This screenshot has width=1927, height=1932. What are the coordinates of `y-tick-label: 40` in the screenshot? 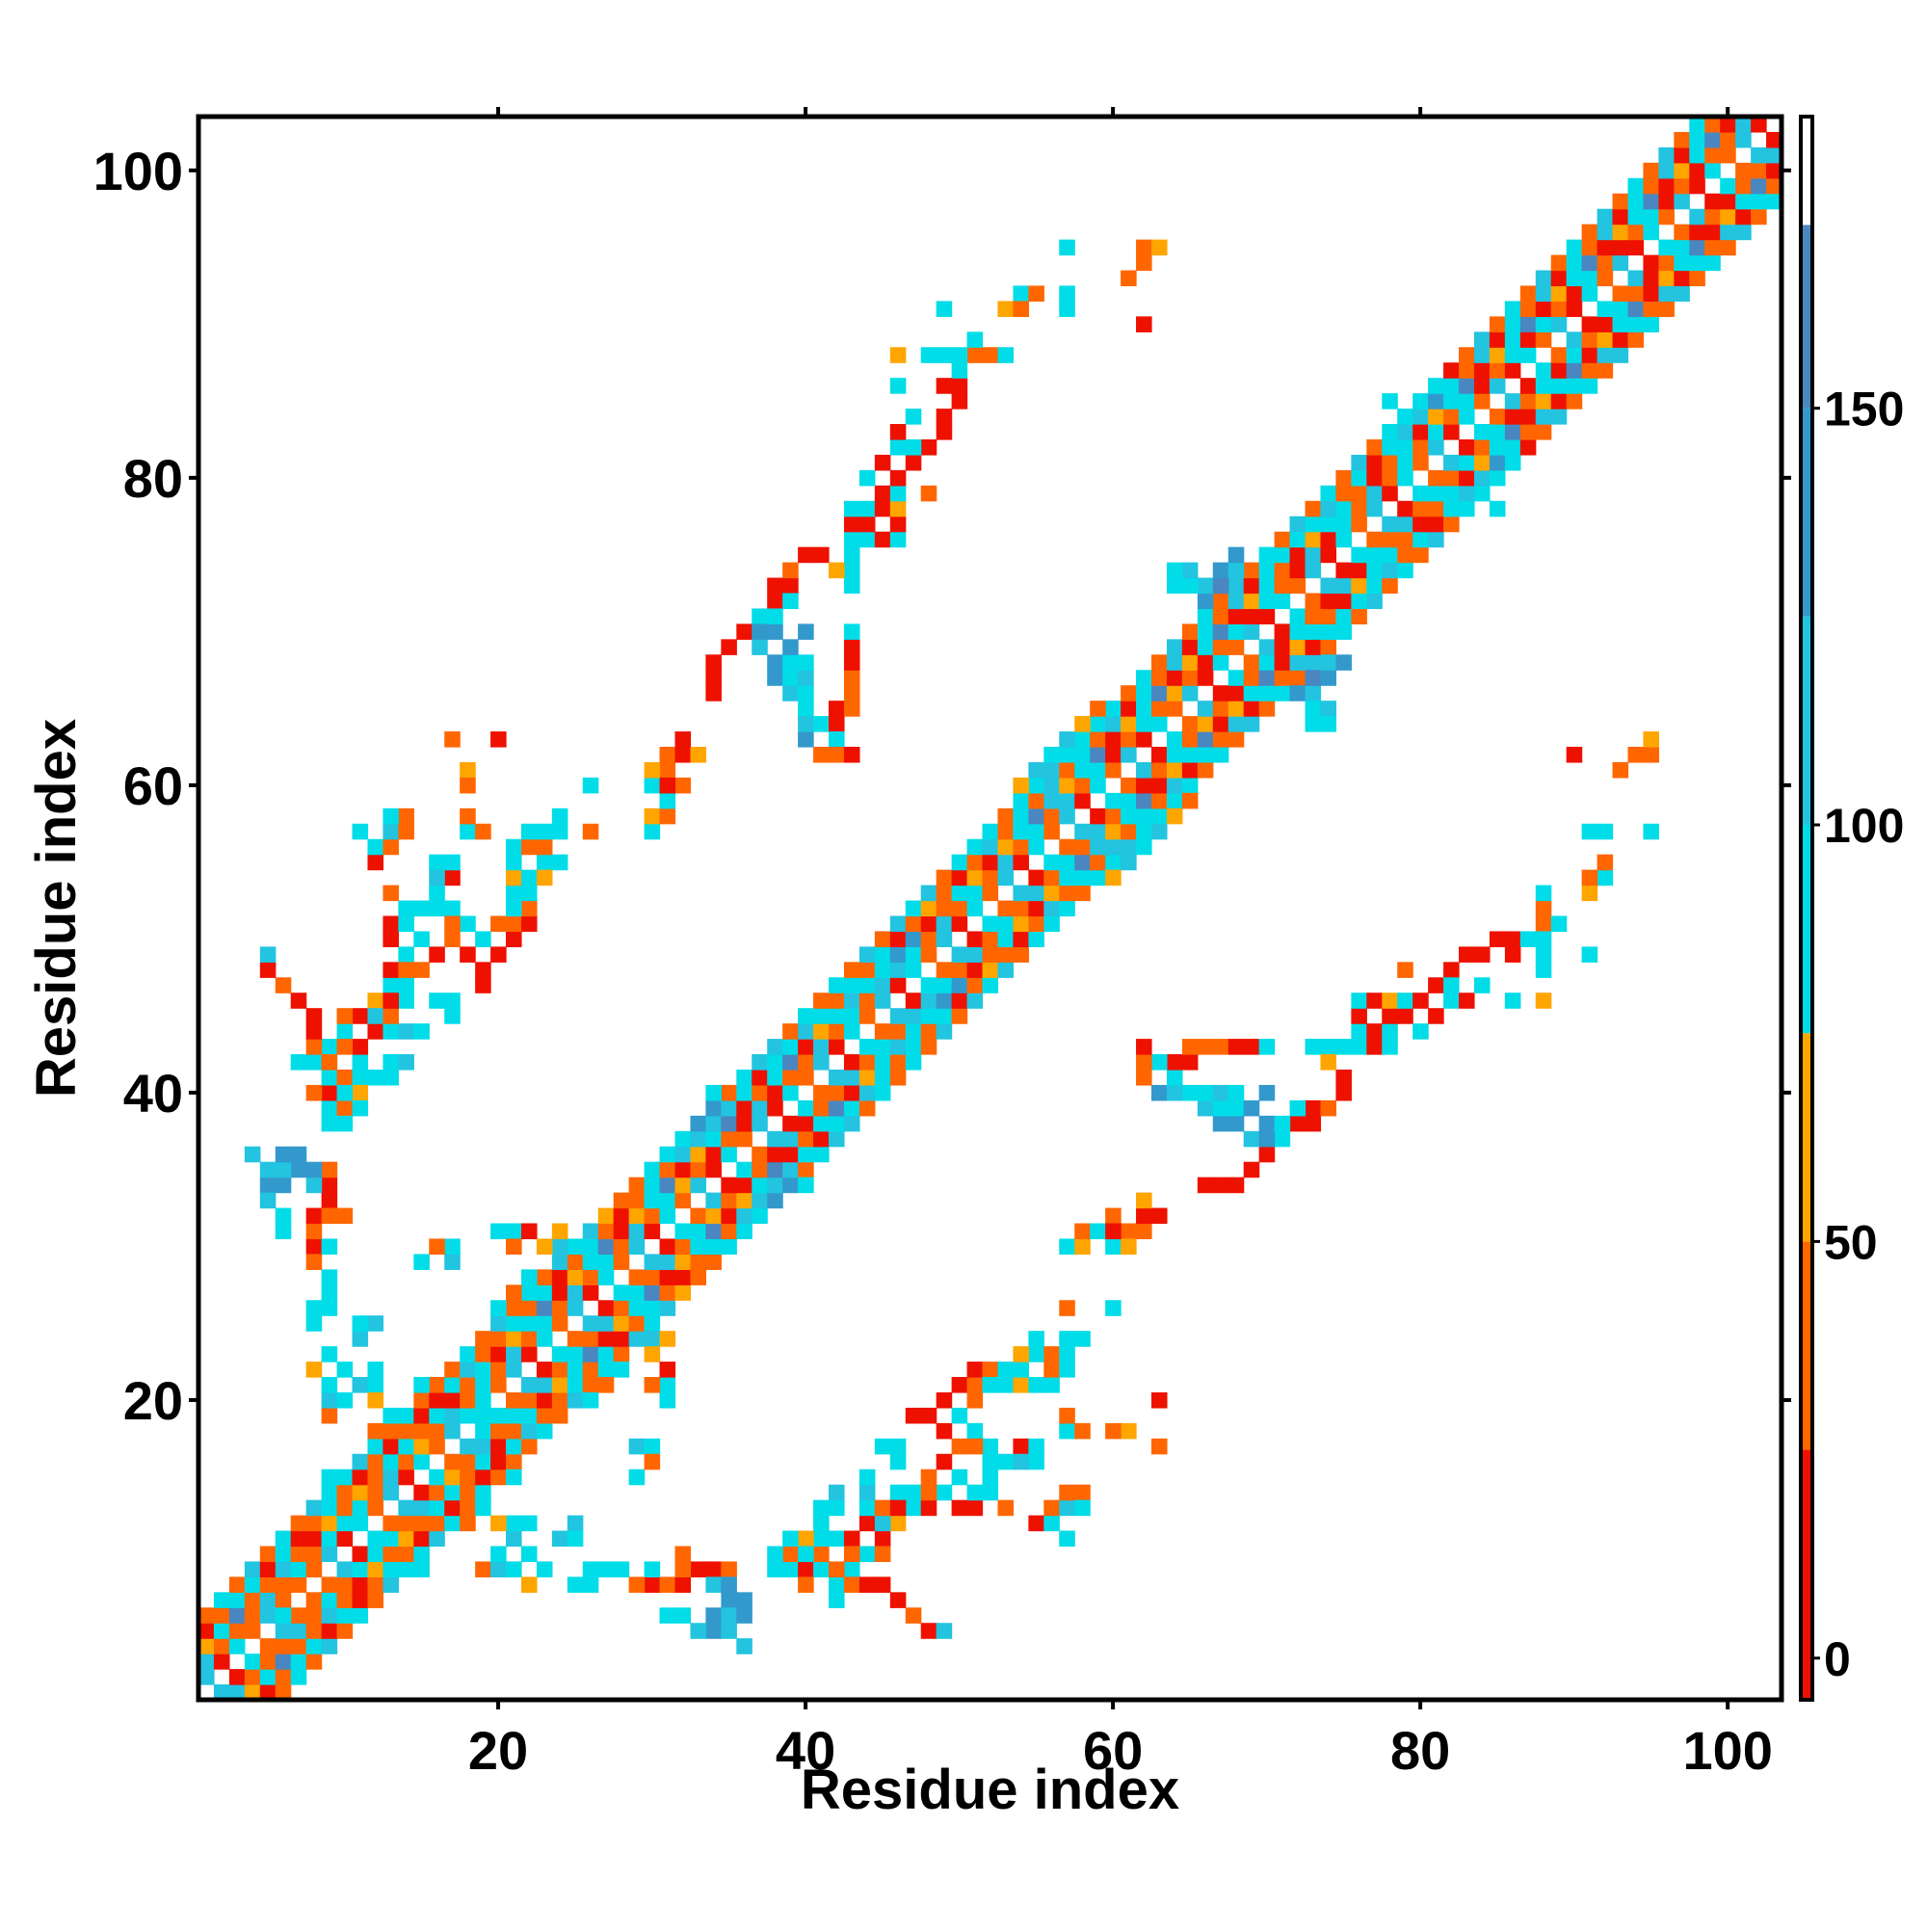 It's located at (153, 1093).